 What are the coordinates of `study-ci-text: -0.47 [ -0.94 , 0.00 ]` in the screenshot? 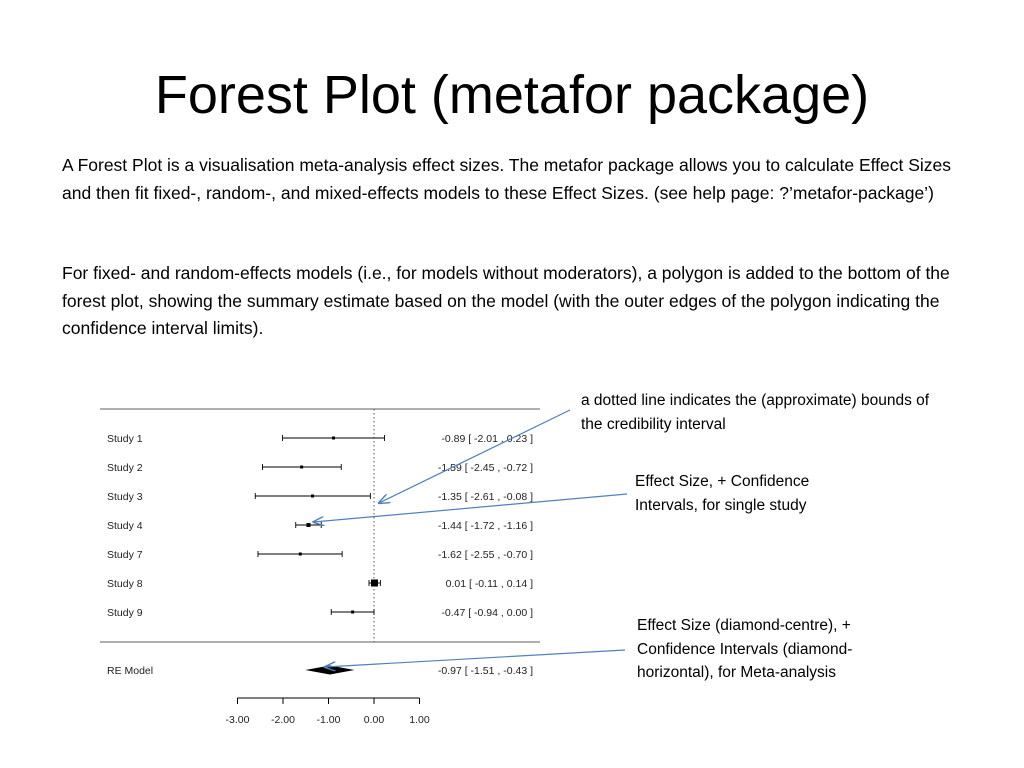 It's located at (487, 613).